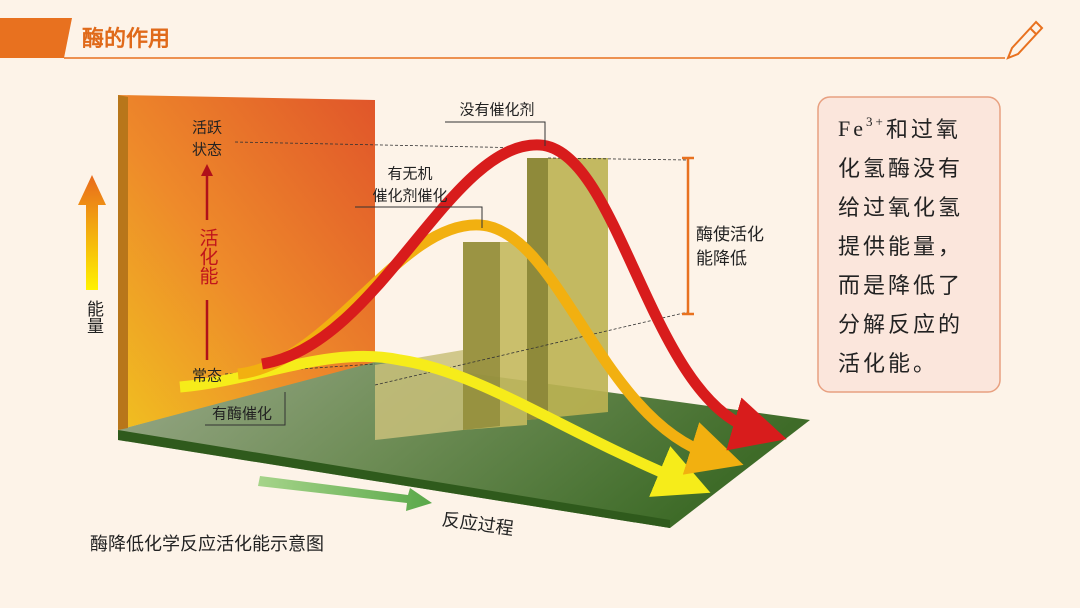 This screenshot has width=1080, height=608. What do you see at coordinates (923, 130) in the screenshot?
I see `note-text: 和过氧` at bounding box center [923, 130].